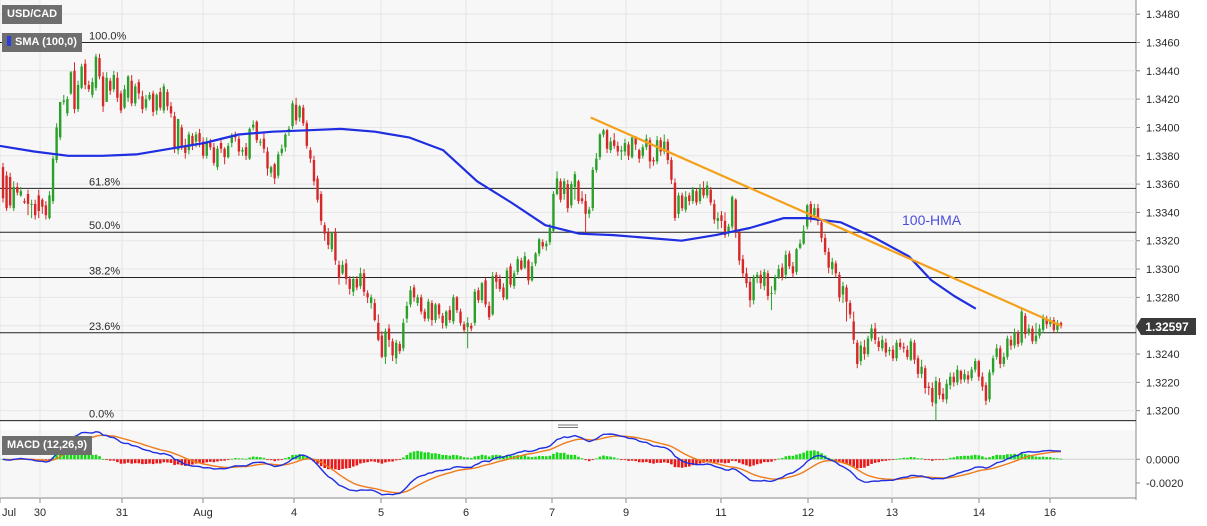 The height and width of the screenshot is (526, 1207). Describe the element at coordinates (47, 445) in the screenshot. I see `macd-legend: MACD (12,26,9)` at that location.